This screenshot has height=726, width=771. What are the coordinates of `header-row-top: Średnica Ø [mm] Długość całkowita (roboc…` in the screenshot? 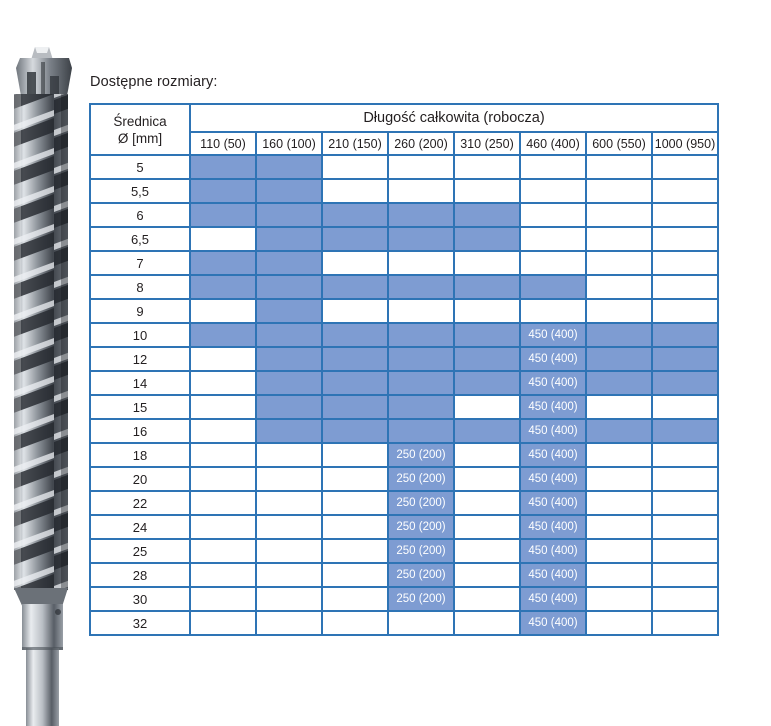 It's located at (404, 129).